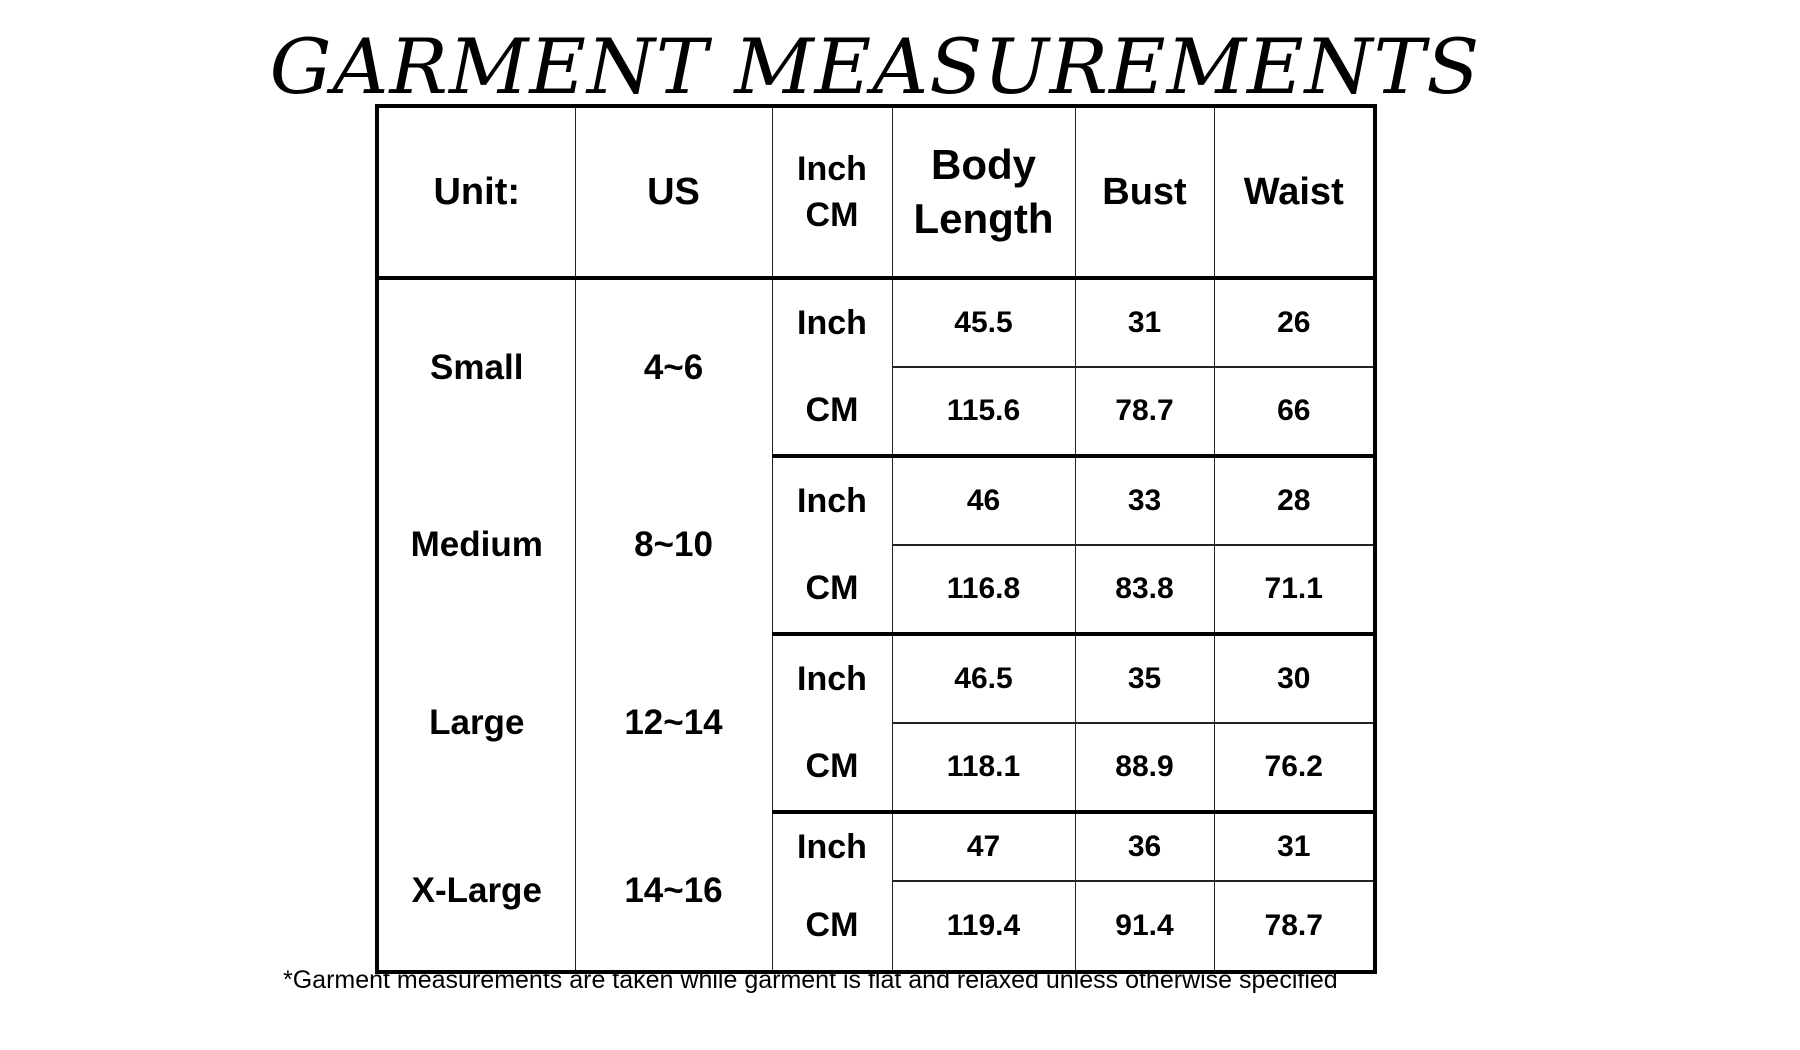 The height and width of the screenshot is (1050, 1800). I want to click on body-length-value: 115.6, so click(983, 412).